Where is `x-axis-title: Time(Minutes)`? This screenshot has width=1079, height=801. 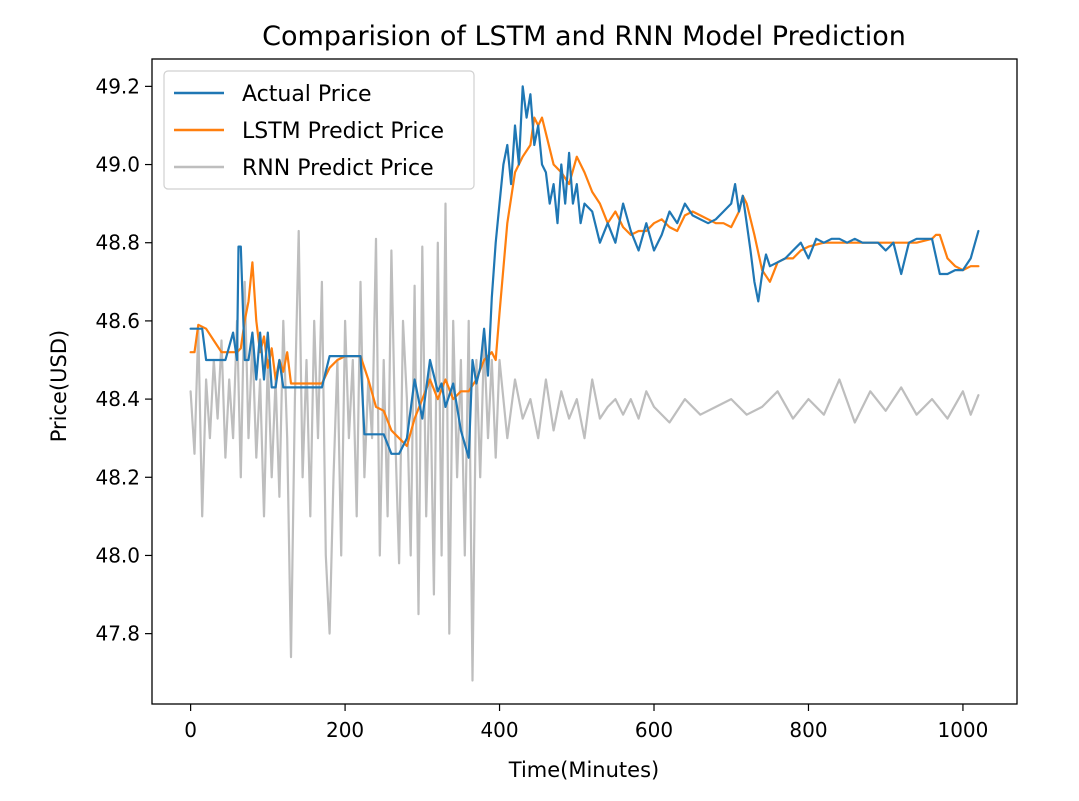
x-axis-title: Time(Minutes) is located at coordinates (583, 770).